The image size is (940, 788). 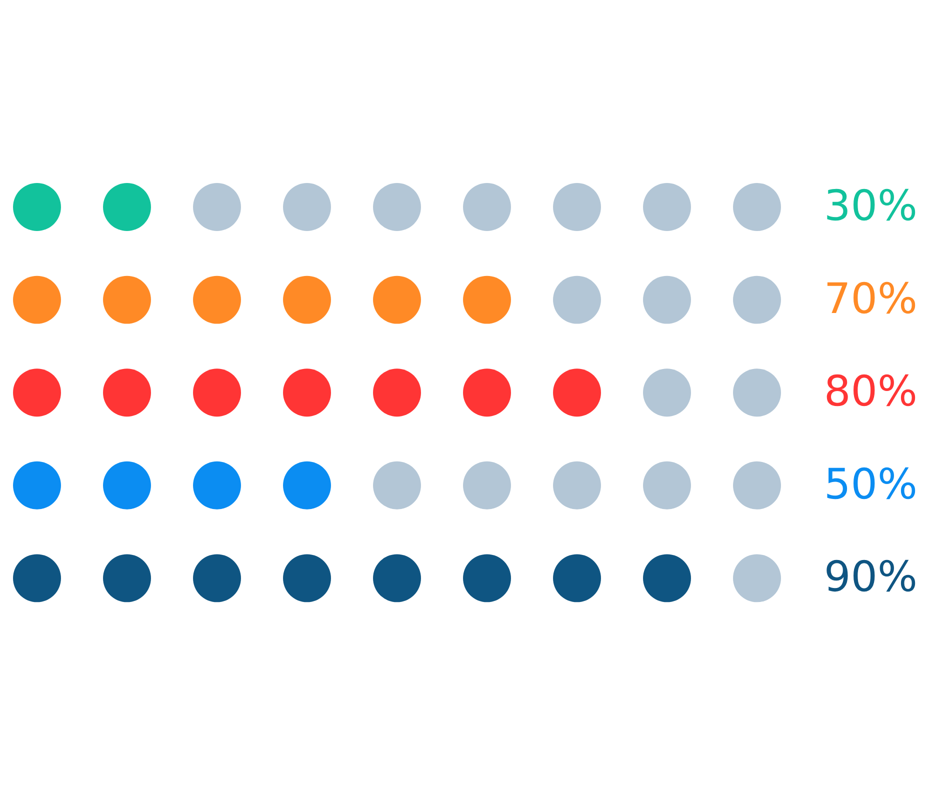 What do you see at coordinates (871, 483) in the screenshot?
I see `data-label: 50%` at bounding box center [871, 483].